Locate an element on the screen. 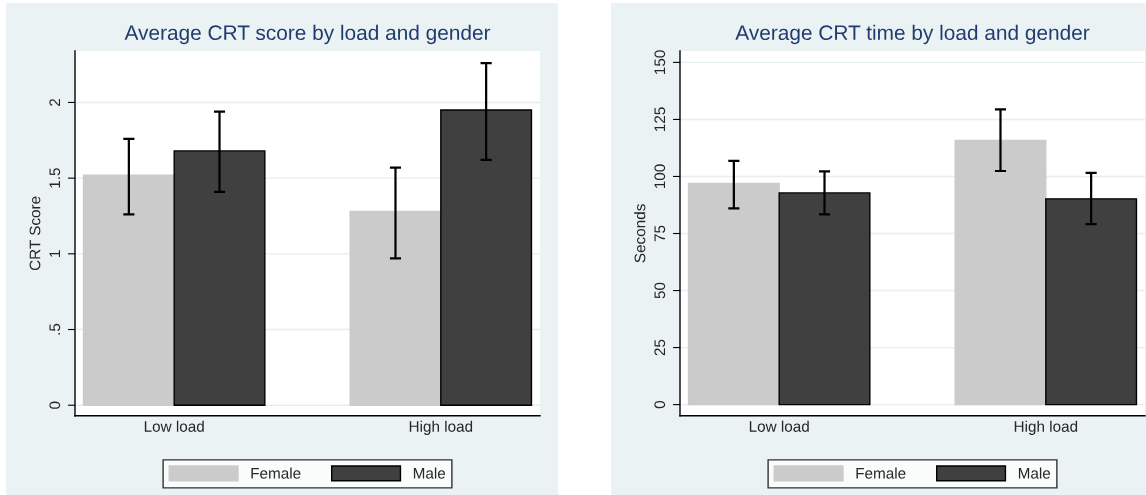 The image size is (1146, 495). y-tick-label: 75 is located at coordinates (660, 233).